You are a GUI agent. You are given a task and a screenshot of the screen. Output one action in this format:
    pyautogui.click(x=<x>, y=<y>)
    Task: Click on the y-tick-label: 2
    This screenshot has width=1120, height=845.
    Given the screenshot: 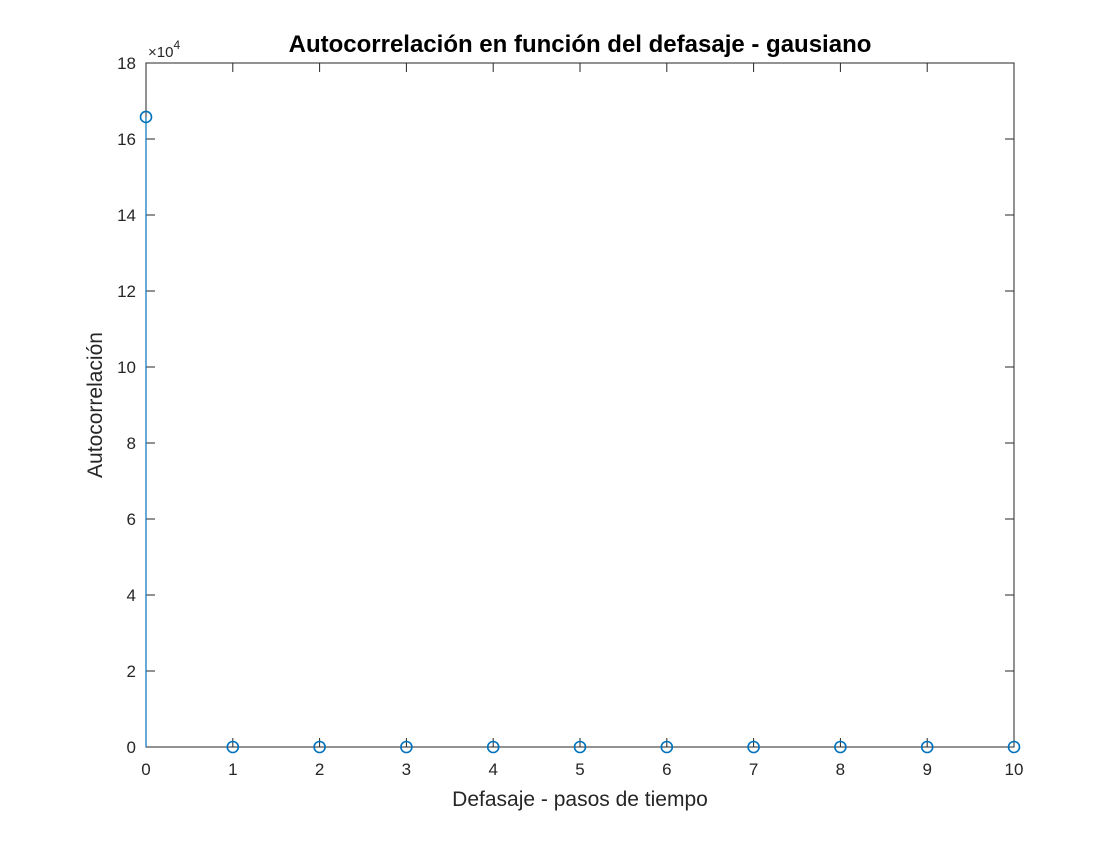 What is the action you would take?
    pyautogui.click(x=131, y=671)
    